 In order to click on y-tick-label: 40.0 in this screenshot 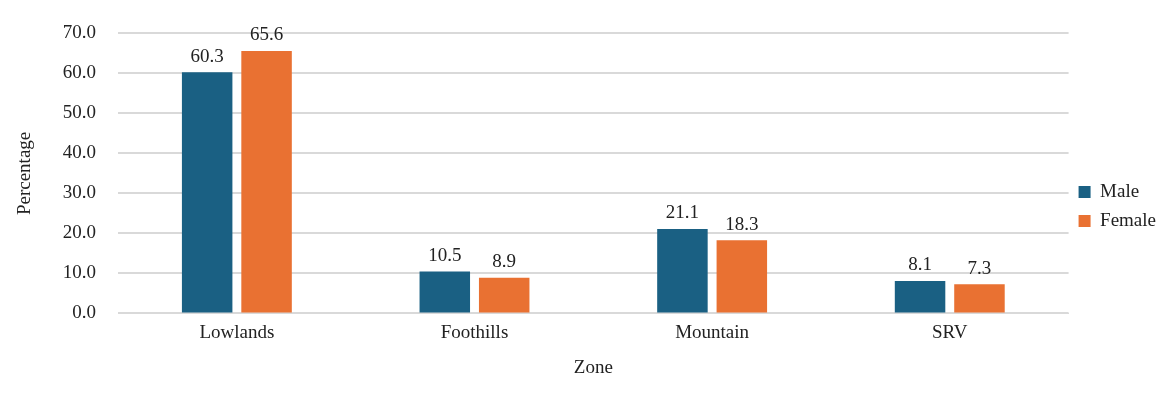, I will do `click(79, 152)`.